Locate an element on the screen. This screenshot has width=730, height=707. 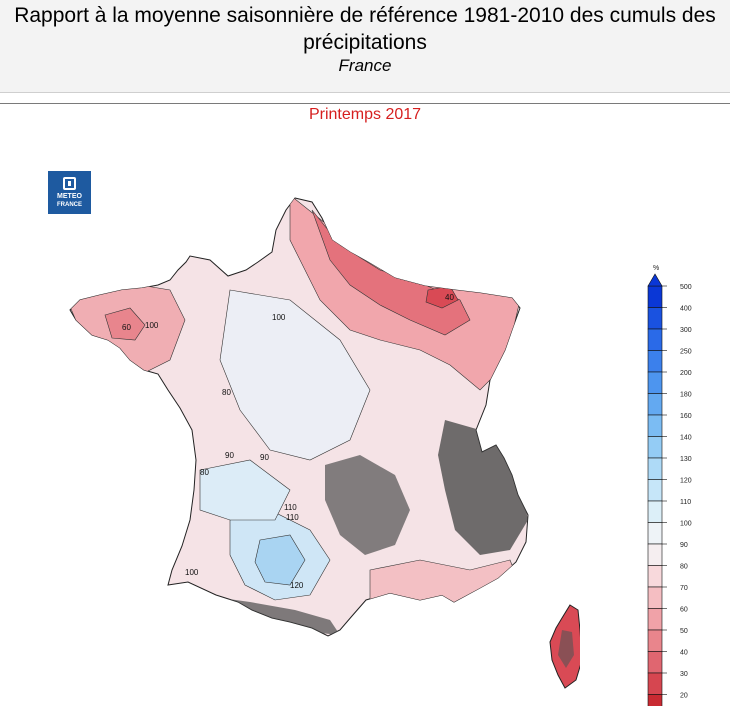
legend-tick-label: 300 is located at coordinates (686, 330).